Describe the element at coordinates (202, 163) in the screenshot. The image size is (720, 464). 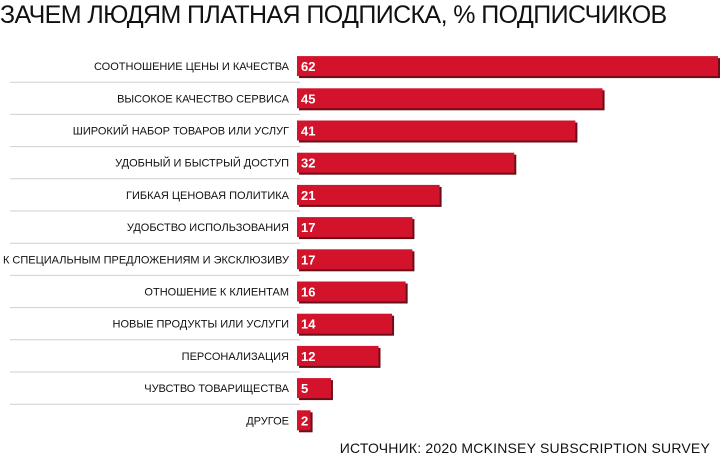
I see `category-label: УДОБНЫЙ И БЫСТРЫЙ ДОСТУП` at that location.